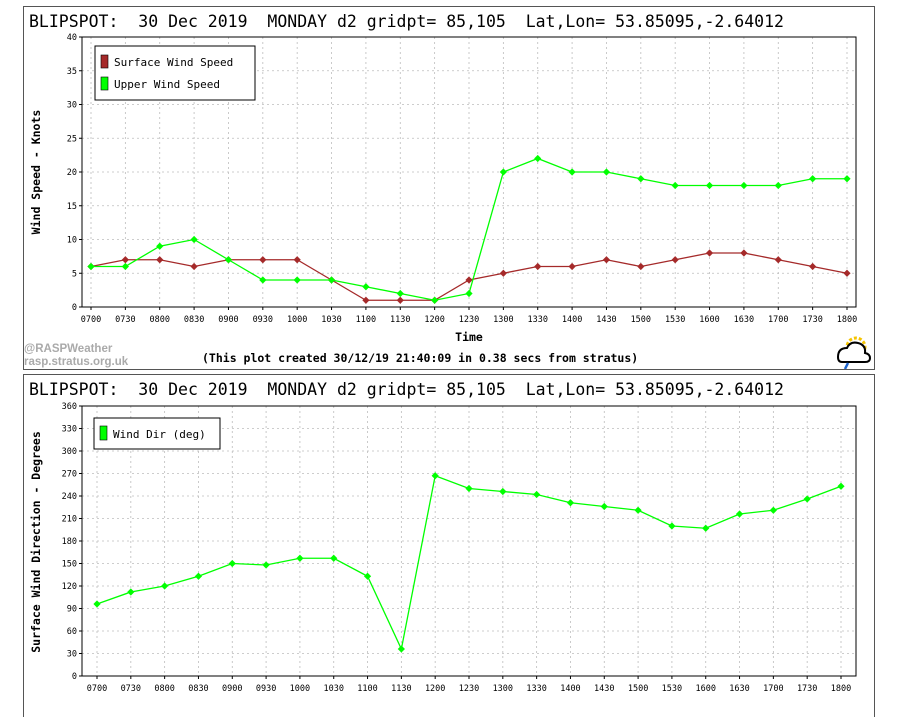 This screenshot has width=903, height=717. What do you see at coordinates (69, 587) in the screenshot?
I see `y-tick-label: 120` at bounding box center [69, 587].